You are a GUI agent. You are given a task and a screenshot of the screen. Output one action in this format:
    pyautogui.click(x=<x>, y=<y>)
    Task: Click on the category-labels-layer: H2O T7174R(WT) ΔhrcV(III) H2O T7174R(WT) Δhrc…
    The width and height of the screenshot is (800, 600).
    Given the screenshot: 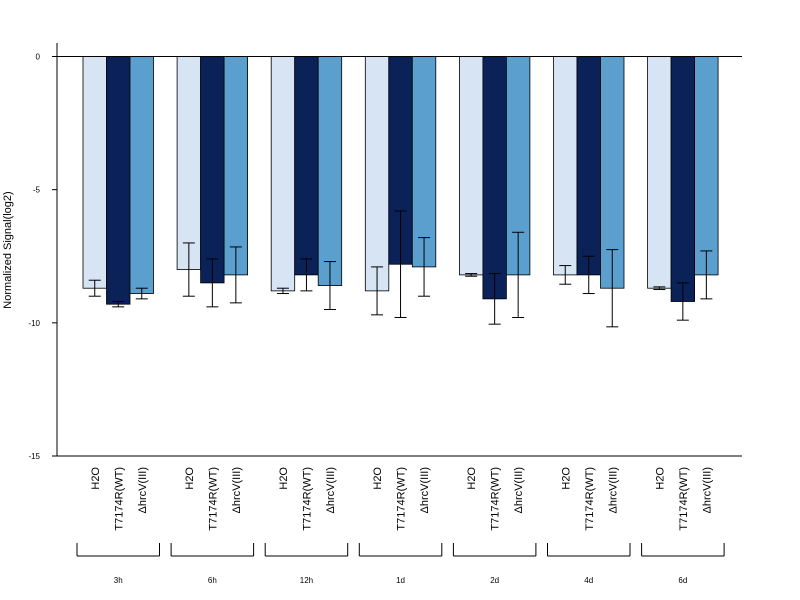 What is the action you would take?
    pyautogui.click(x=402, y=499)
    